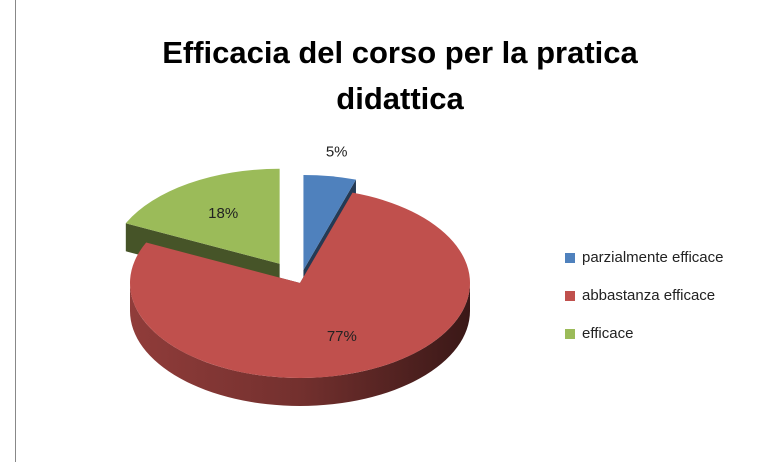 The image size is (769, 462). What do you see at coordinates (342, 336) in the screenshot?
I see `data-label: 77%` at bounding box center [342, 336].